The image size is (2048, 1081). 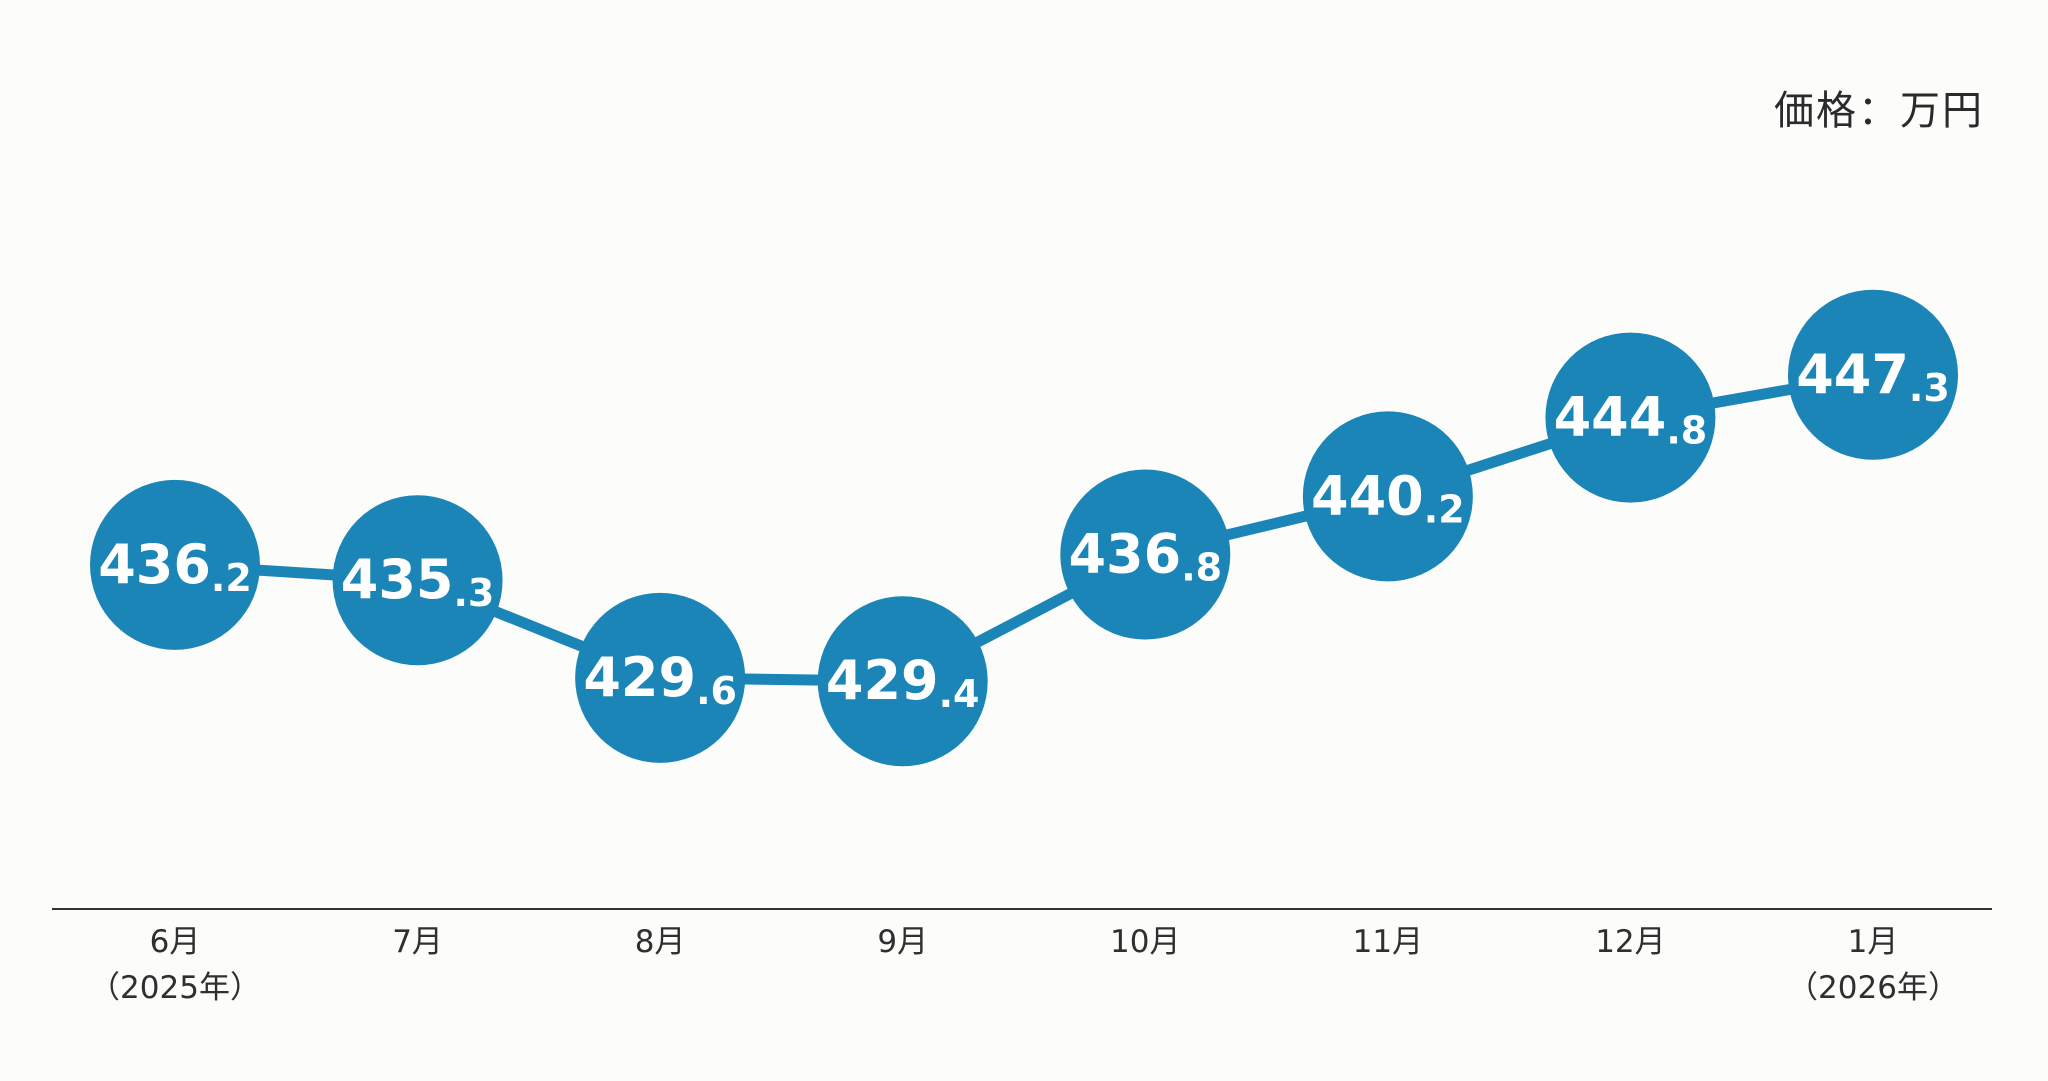 I want to click on x-tick-label: 11月, so click(x=1388, y=942).